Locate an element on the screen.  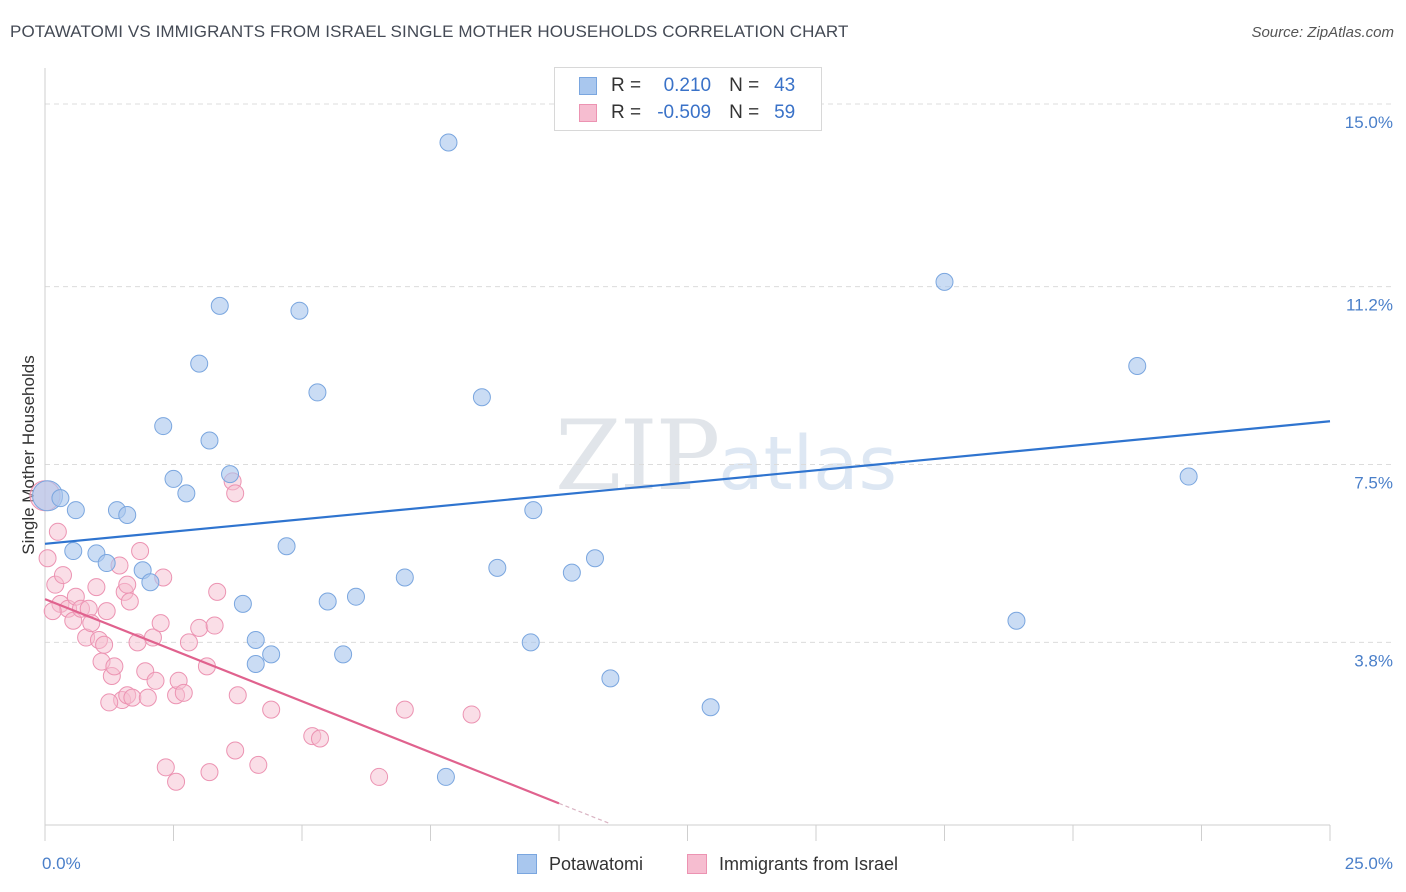
legend-n-value: 59 is located at coordinates (785, 112).